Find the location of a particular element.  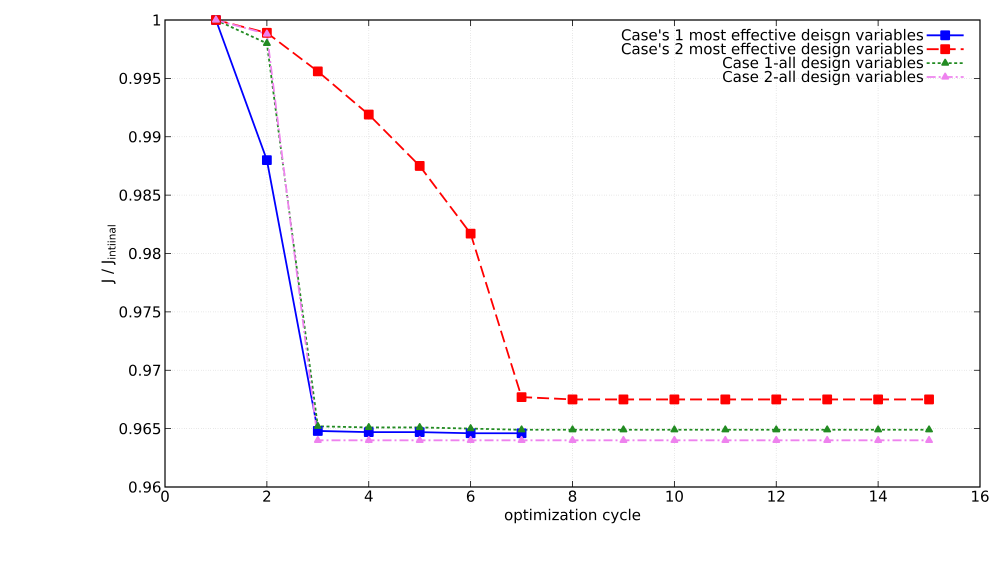

x-tick-label: 16 is located at coordinates (980, 496).